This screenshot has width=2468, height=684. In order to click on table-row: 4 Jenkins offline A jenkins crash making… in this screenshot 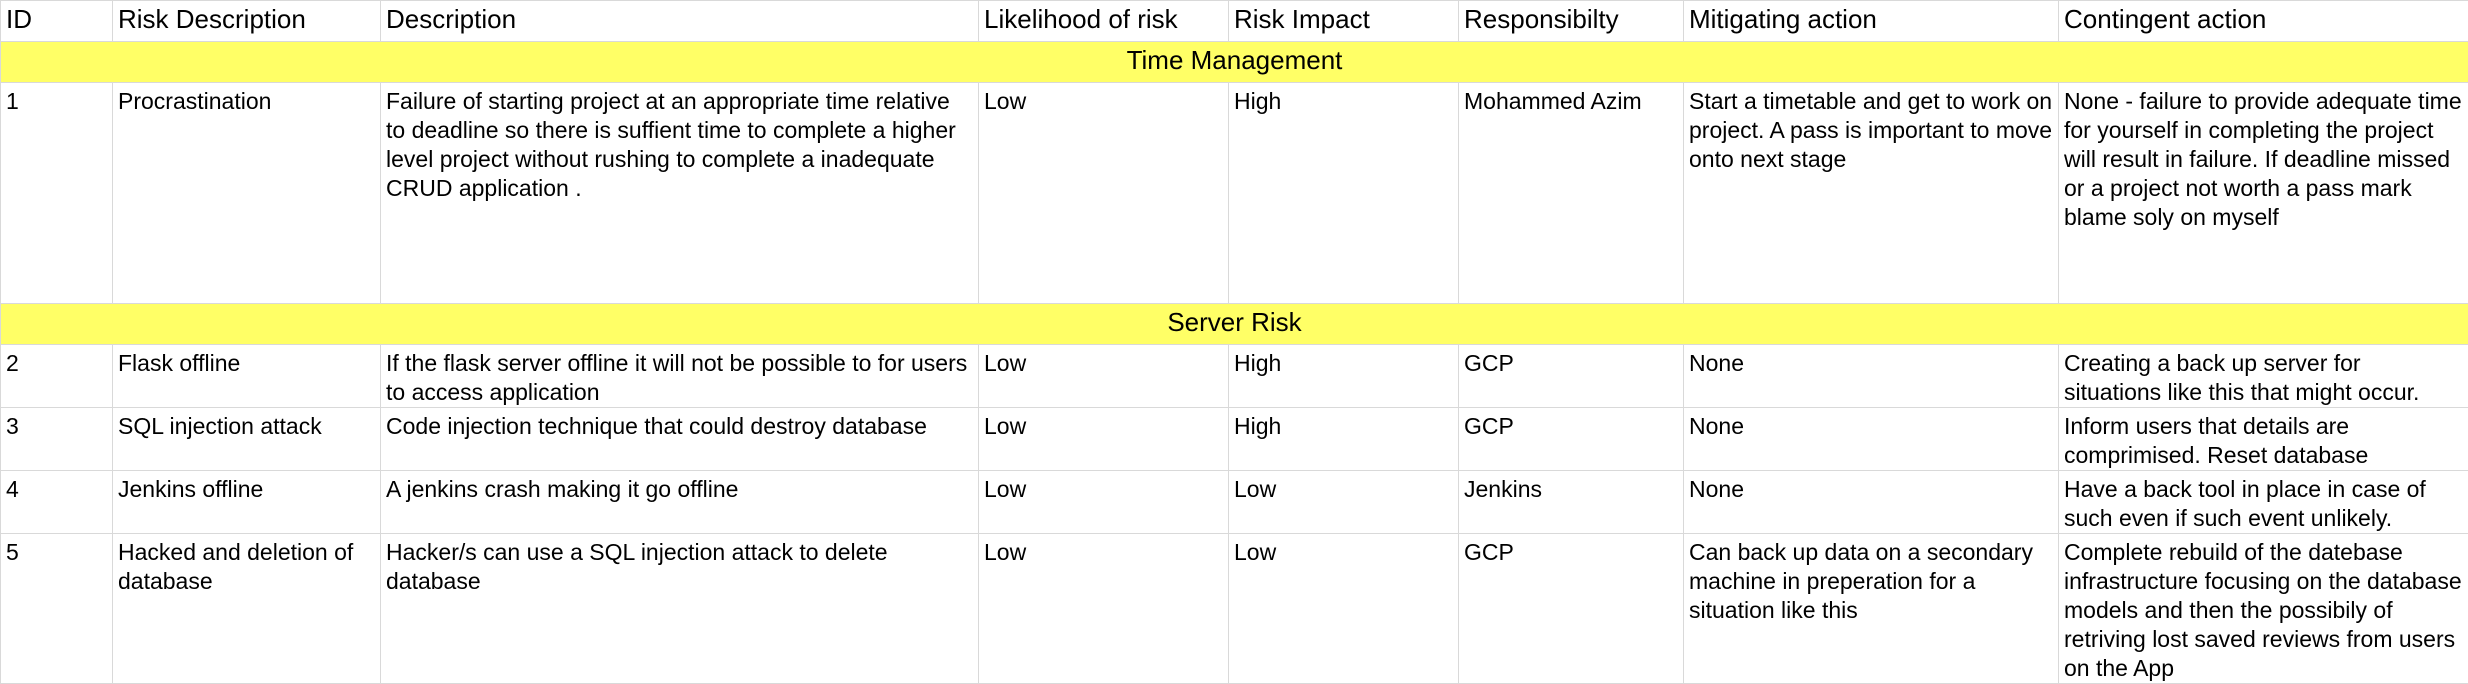, I will do `click(1234, 502)`.